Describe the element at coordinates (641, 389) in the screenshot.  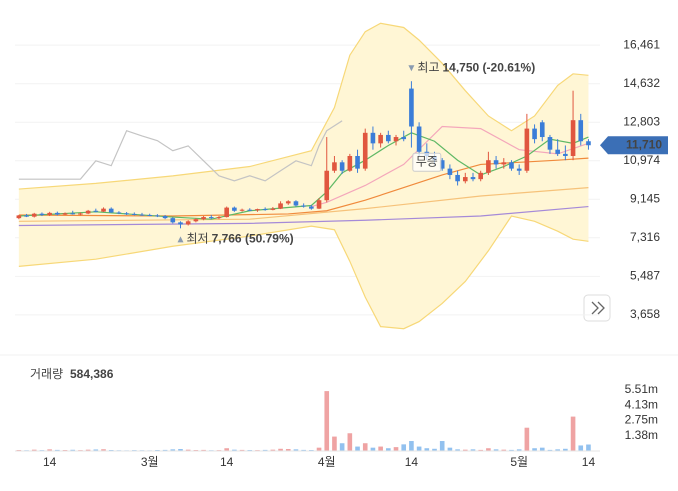
I see `volume-tick-label: 5.51m` at that location.